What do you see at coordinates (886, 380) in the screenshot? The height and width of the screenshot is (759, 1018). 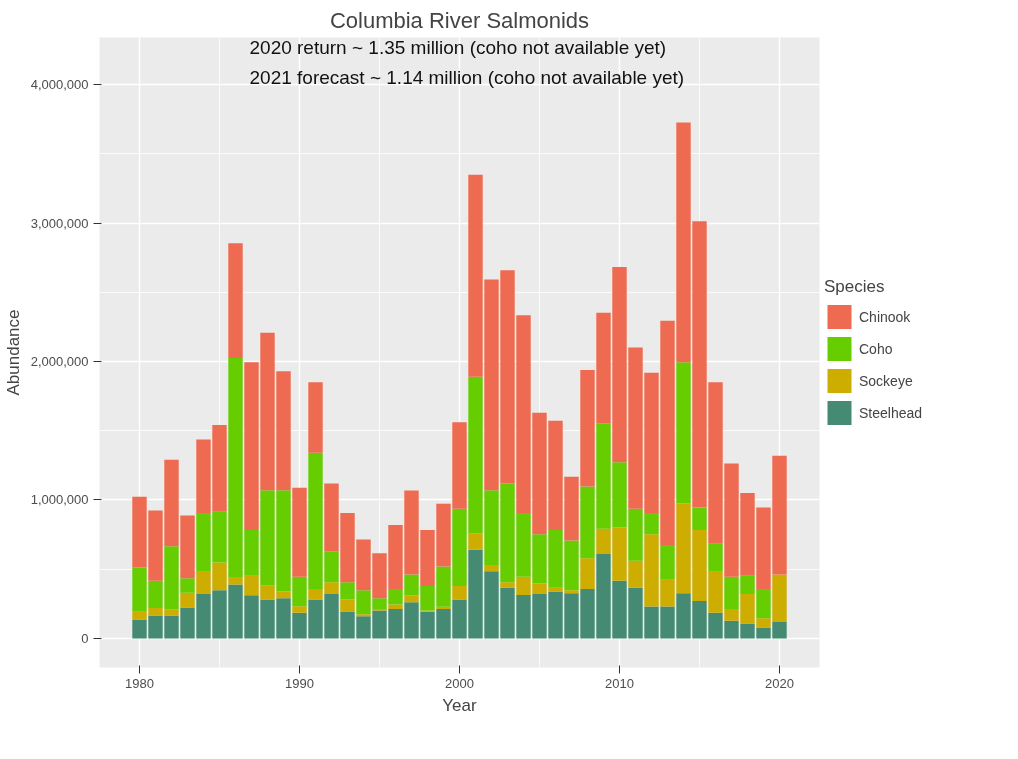 I see `legend-label: Sockeye` at bounding box center [886, 380].